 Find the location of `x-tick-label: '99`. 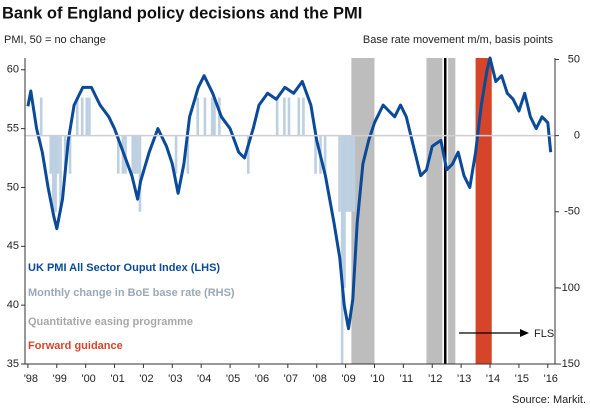

x-tick-label: '99 is located at coordinates (60, 379).